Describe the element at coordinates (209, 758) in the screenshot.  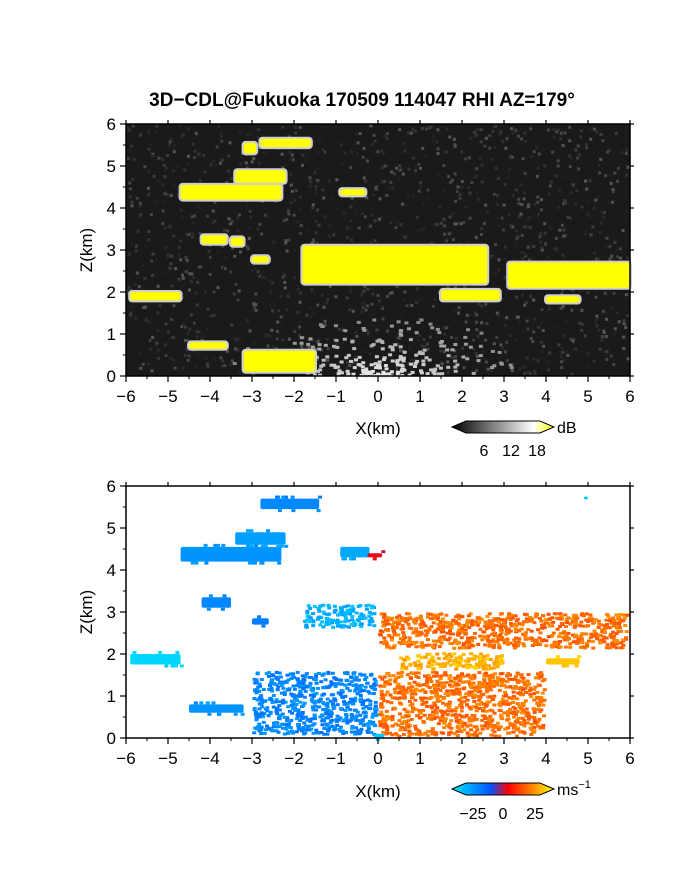
I see `velocity-x-tick-label: −4` at that location.